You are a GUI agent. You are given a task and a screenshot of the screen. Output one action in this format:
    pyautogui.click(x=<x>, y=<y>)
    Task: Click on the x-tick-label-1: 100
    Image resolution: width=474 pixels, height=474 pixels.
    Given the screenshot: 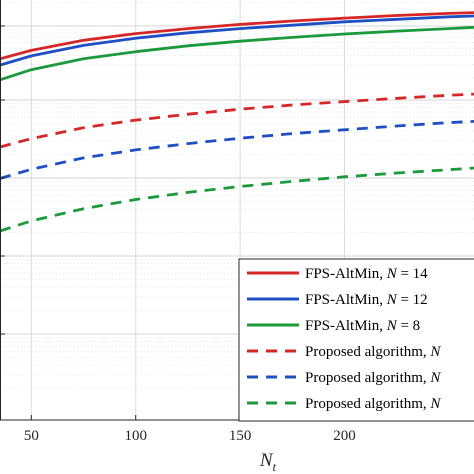 What is the action you would take?
    pyautogui.click(x=135, y=436)
    